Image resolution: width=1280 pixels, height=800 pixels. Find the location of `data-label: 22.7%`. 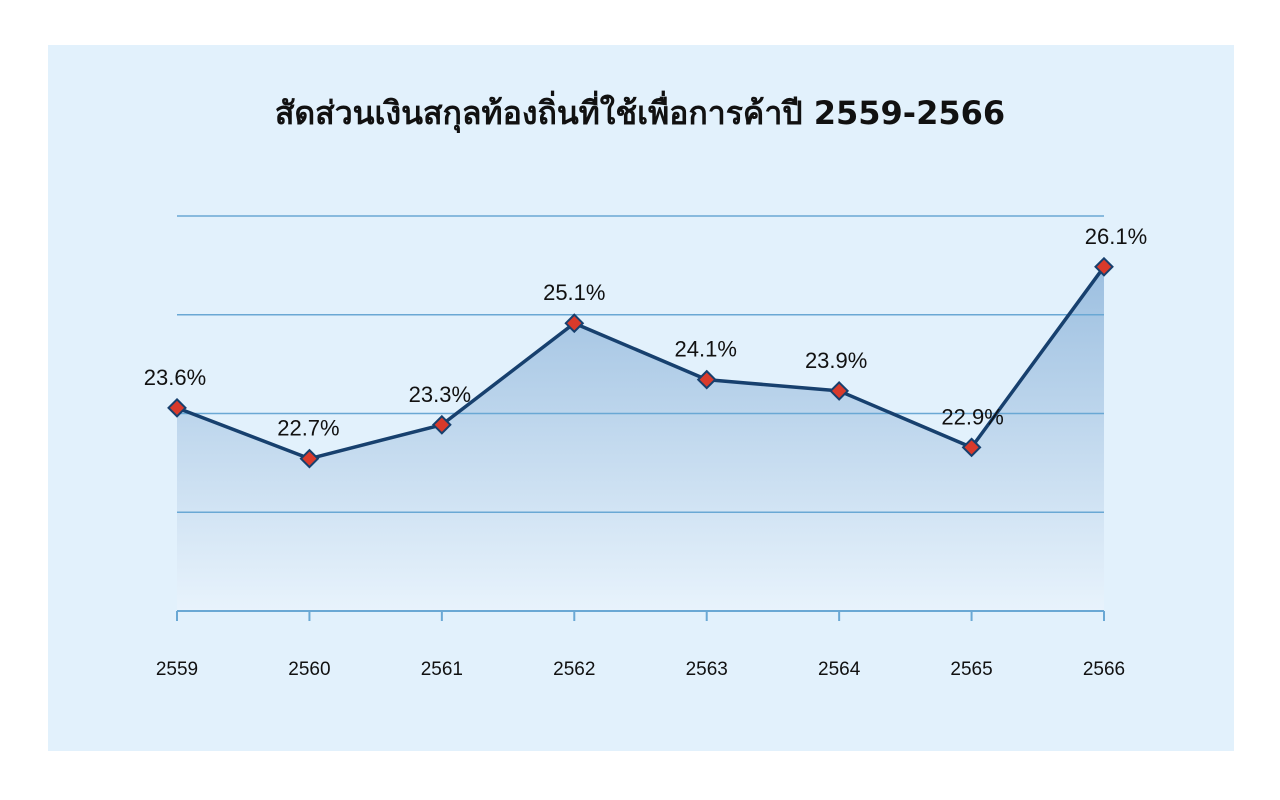

data-label: 22.7% is located at coordinates (308, 428).